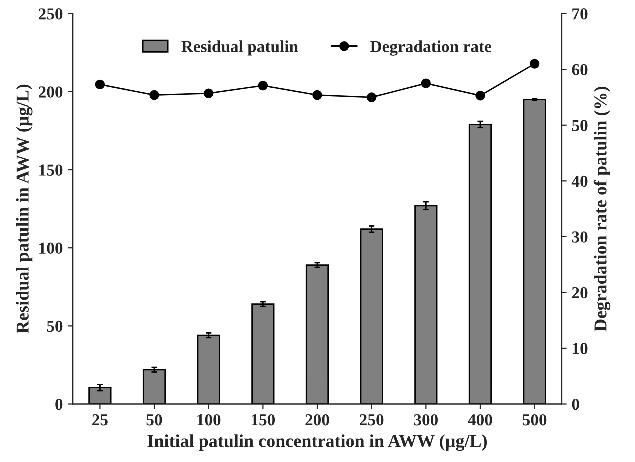 The width and height of the screenshot is (635, 462). I want to click on y2-tick-label: 70, so click(580, 14).